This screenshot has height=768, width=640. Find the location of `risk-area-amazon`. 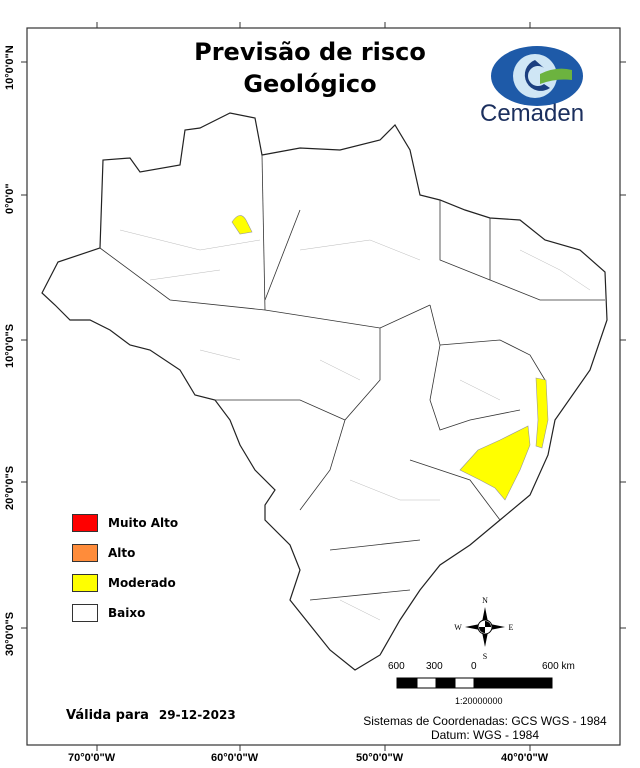

risk-area-amazon is located at coordinates (242, 225).